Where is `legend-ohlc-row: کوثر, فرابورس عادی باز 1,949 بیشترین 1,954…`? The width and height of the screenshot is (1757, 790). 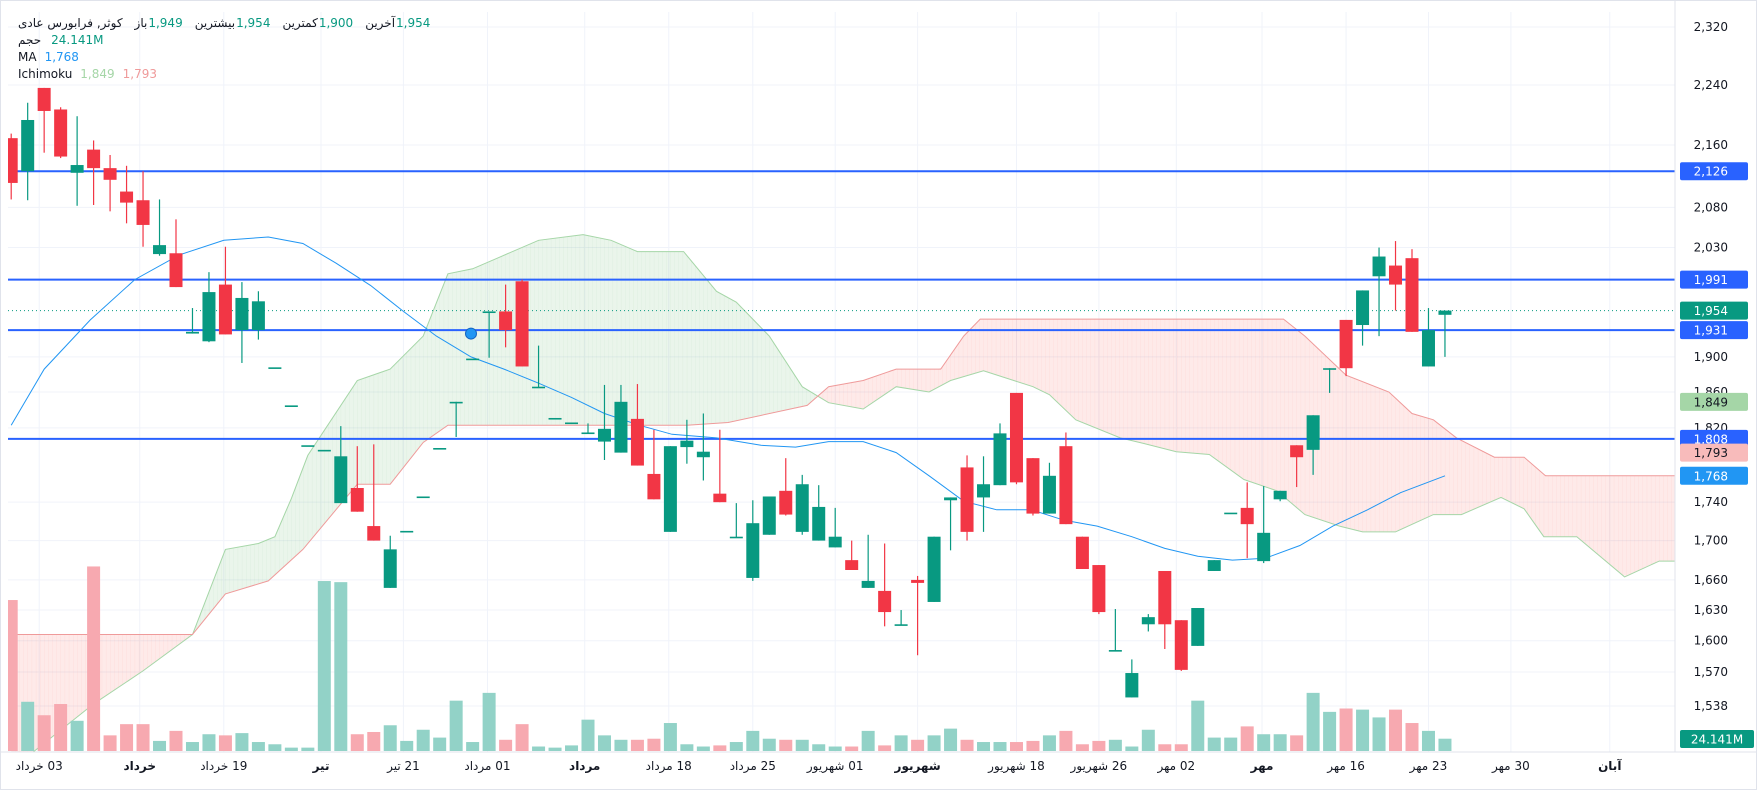
legend-ohlc-row: کوثر, فرابورس عادی باز 1,949 بیشترین 1,954… is located at coordinates (224, 23).